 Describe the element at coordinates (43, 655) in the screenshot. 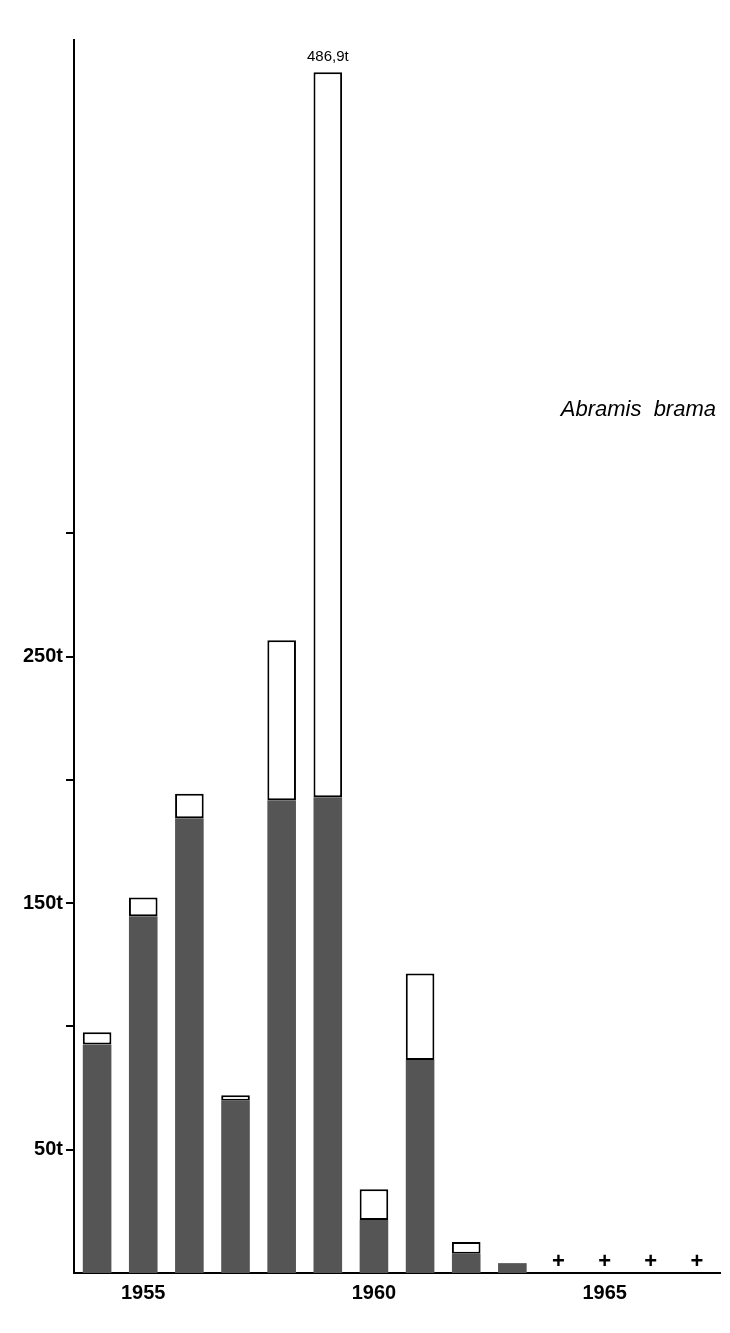

I see `y-tick-label: 250t` at that location.